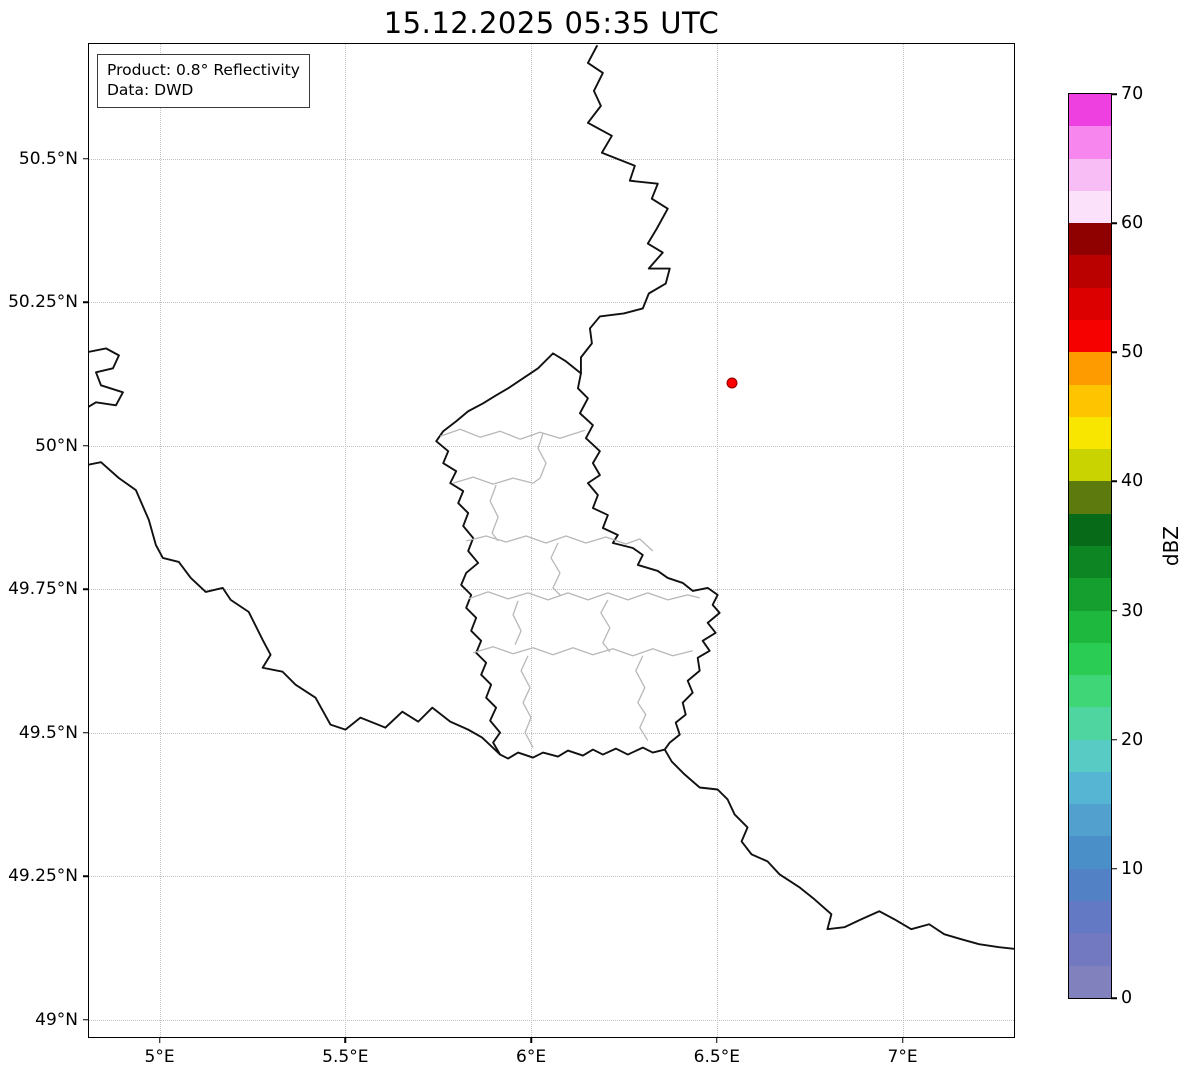  I want to click on colorbar-tick-label: 10, so click(1132, 868).